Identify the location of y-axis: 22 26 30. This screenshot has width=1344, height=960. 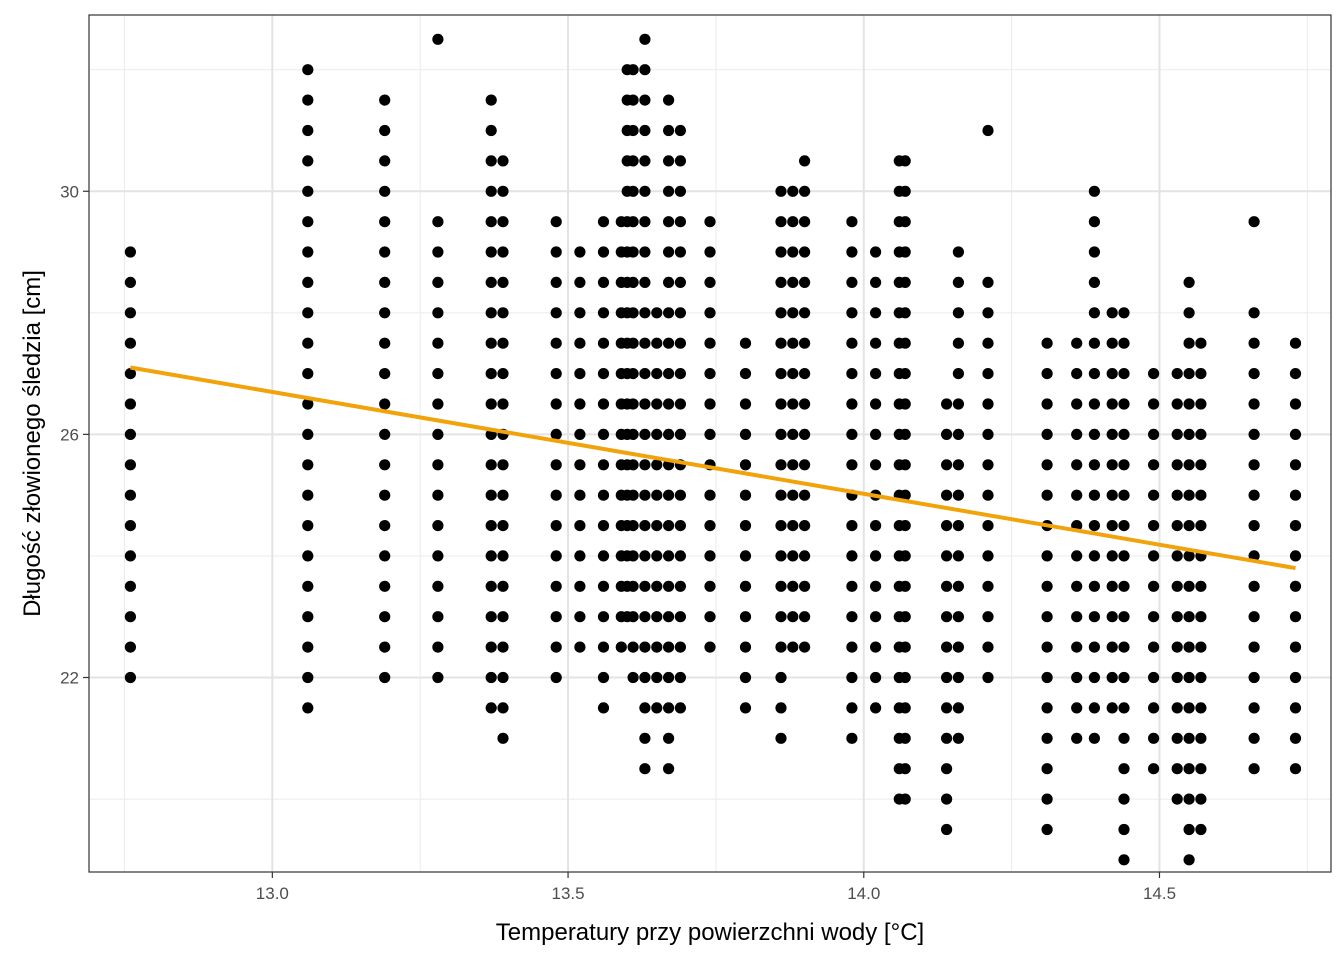
(74, 435).